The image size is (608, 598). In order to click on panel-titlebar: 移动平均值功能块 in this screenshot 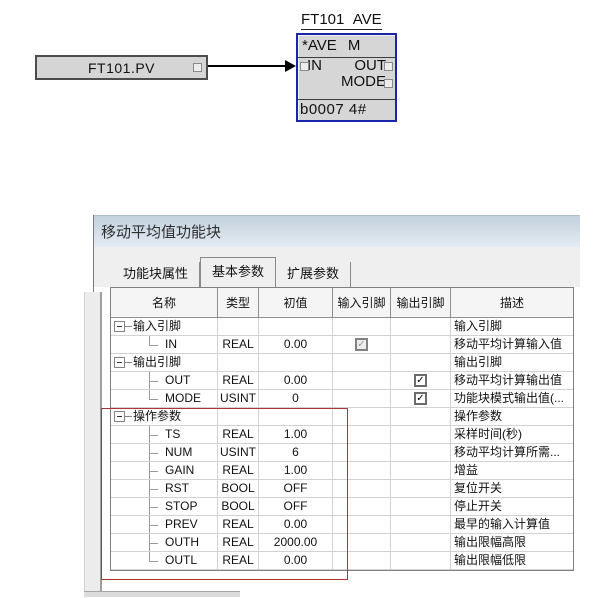, I will do `click(337, 231)`.